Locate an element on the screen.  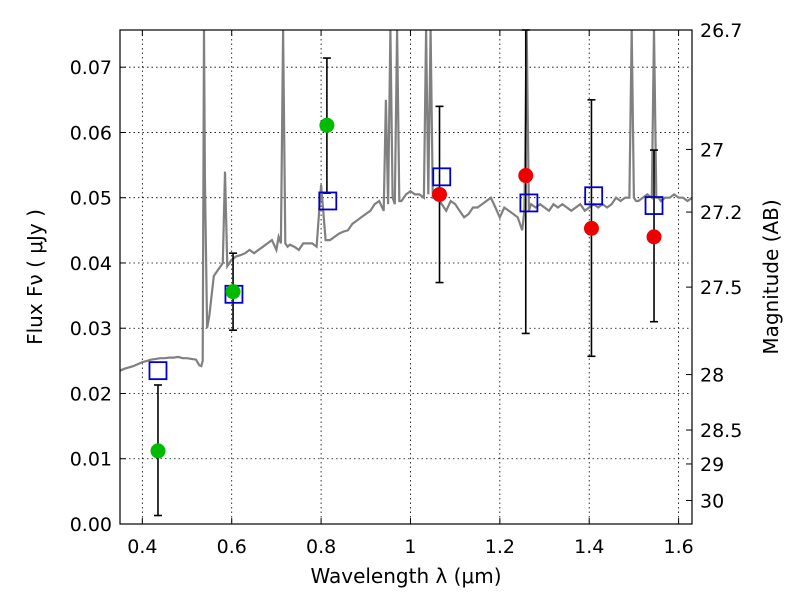
y-tick-label: 0.06 is located at coordinates (91, 133).